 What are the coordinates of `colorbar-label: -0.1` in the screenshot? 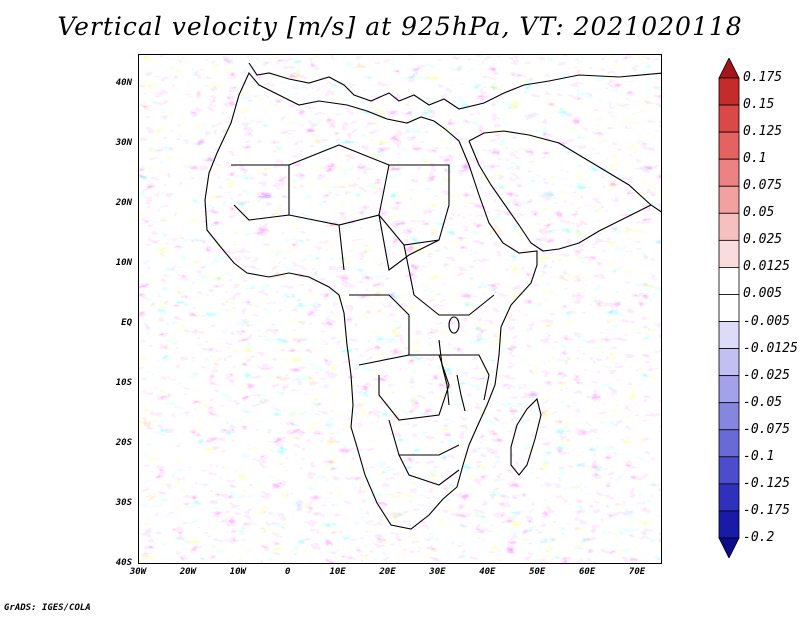 It's located at (759, 456).